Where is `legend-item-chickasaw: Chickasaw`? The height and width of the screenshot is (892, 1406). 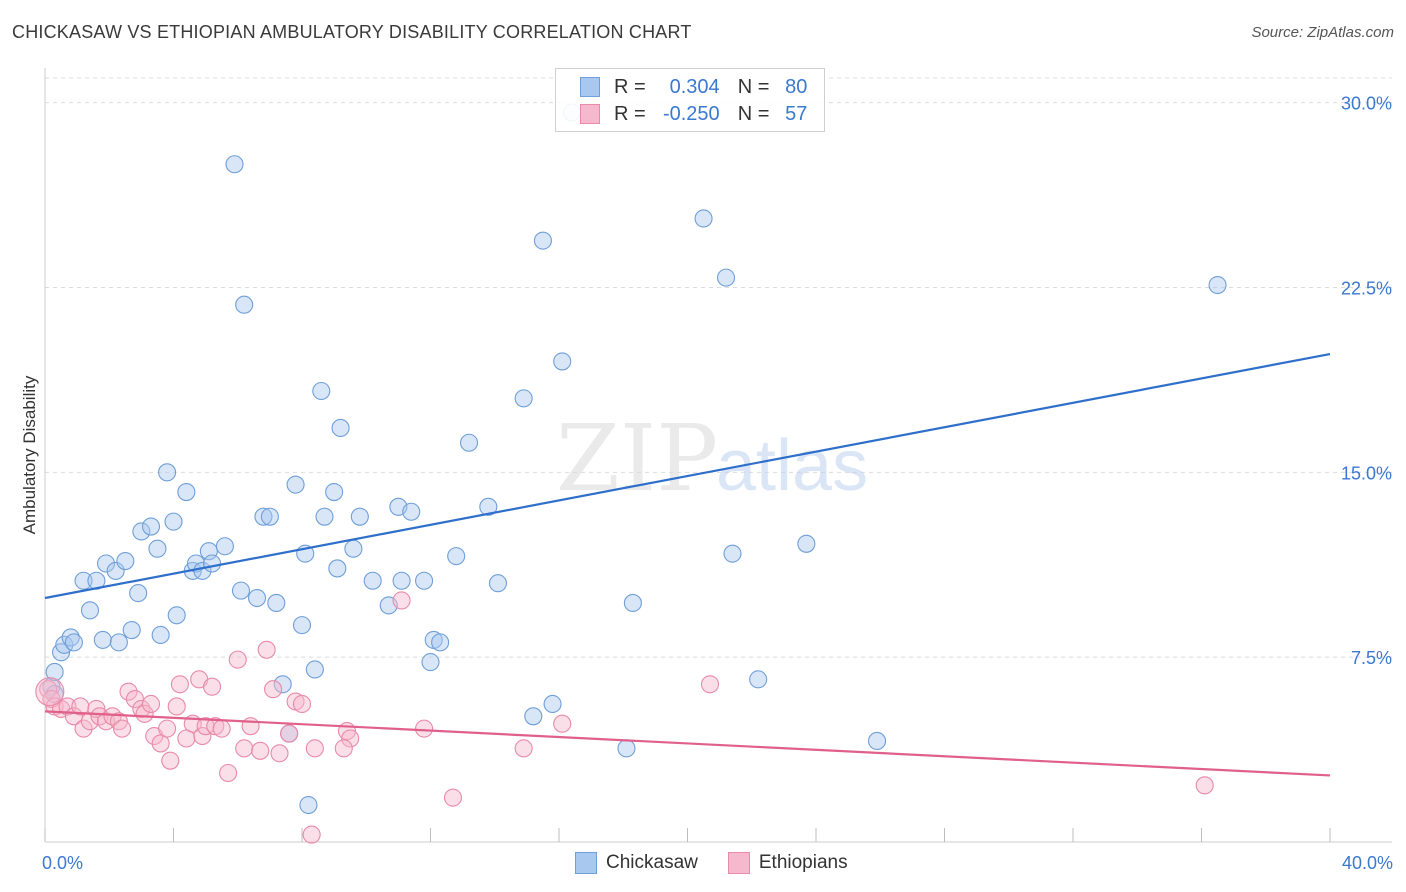
legend-item-chickasaw: Chickasaw is located at coordinates (636, 863).